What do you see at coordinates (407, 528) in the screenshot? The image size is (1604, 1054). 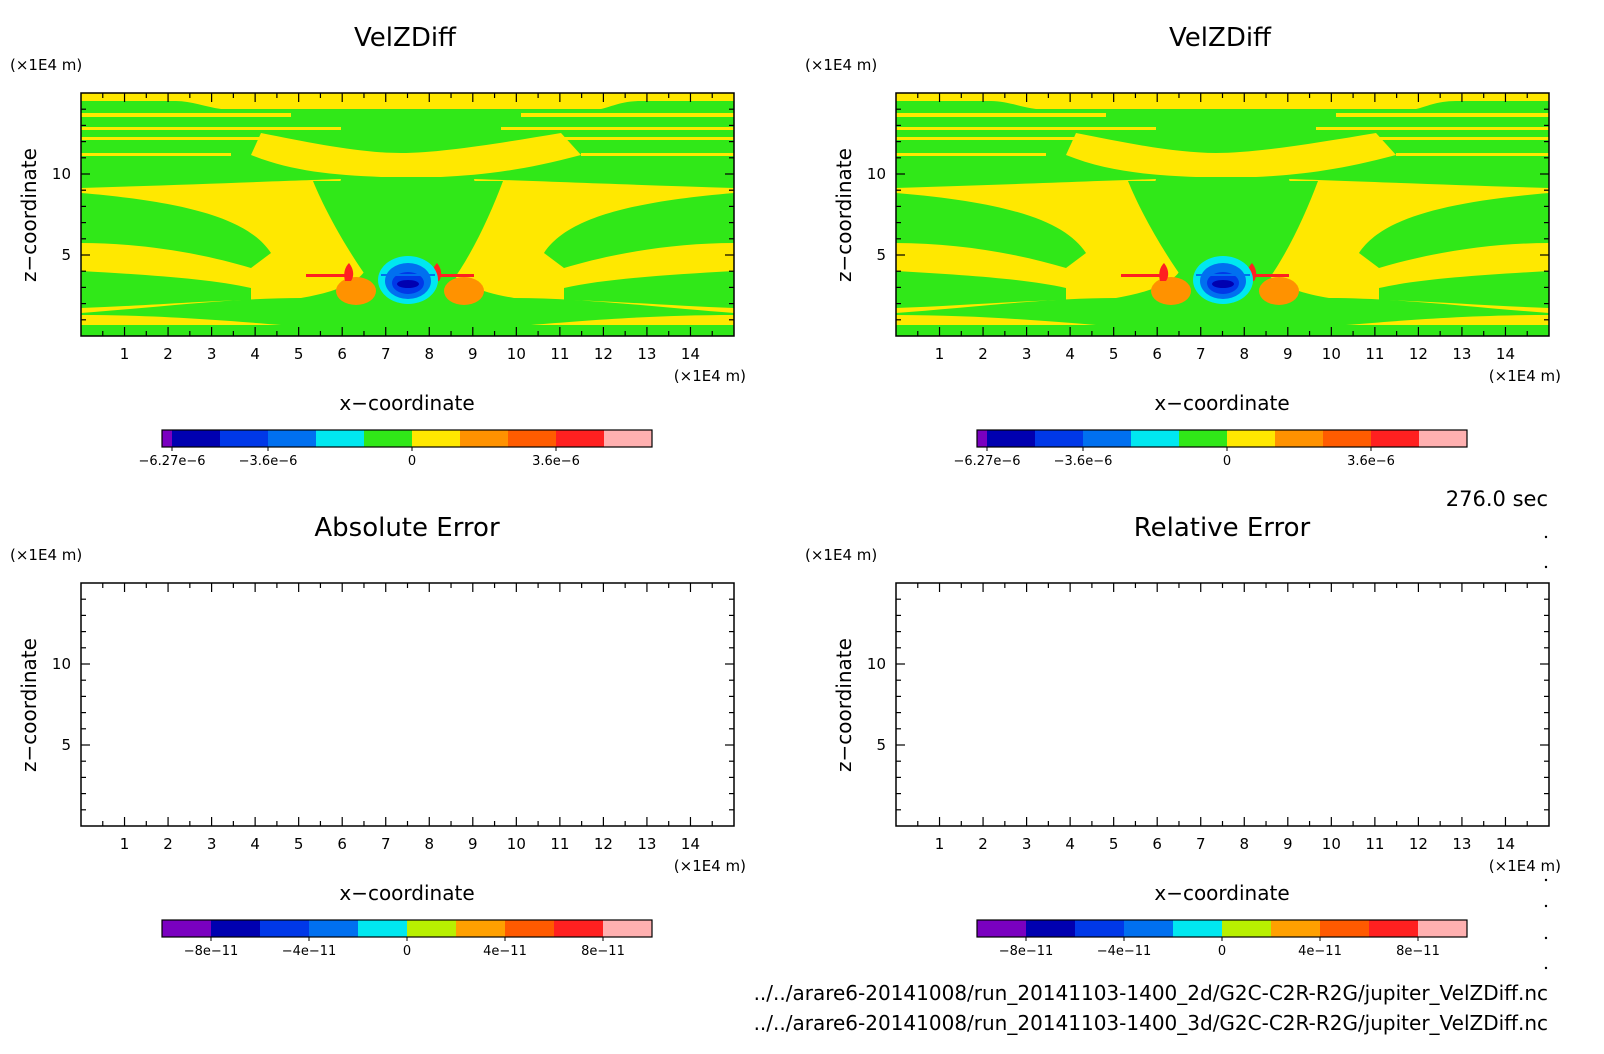 I see `panel-title: Absolute Error` at bounding box center [407, 528].